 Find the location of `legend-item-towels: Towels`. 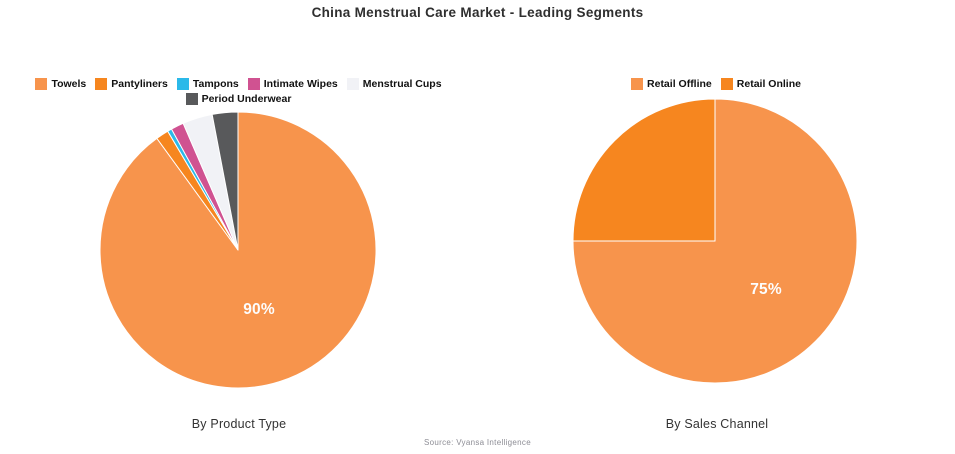

legend-item-towels: Towels is located at coordinates (60, 84).